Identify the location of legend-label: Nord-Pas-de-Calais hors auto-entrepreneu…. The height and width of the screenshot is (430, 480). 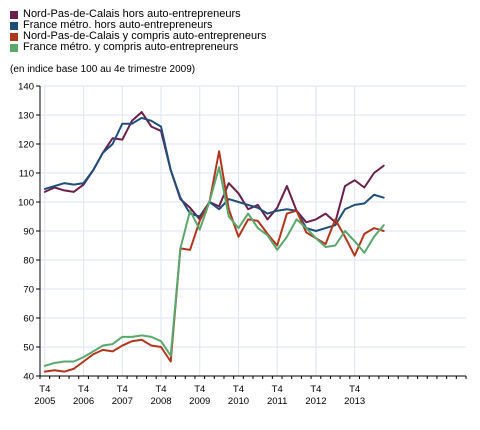
(132, 14).